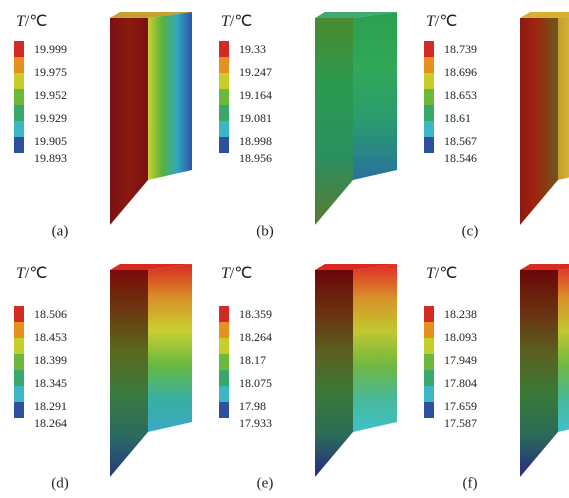  What do you see at coordinates (460, 406) in the screenshot?
I see `legend-label: 17.659` at bounding box center [460, 406].